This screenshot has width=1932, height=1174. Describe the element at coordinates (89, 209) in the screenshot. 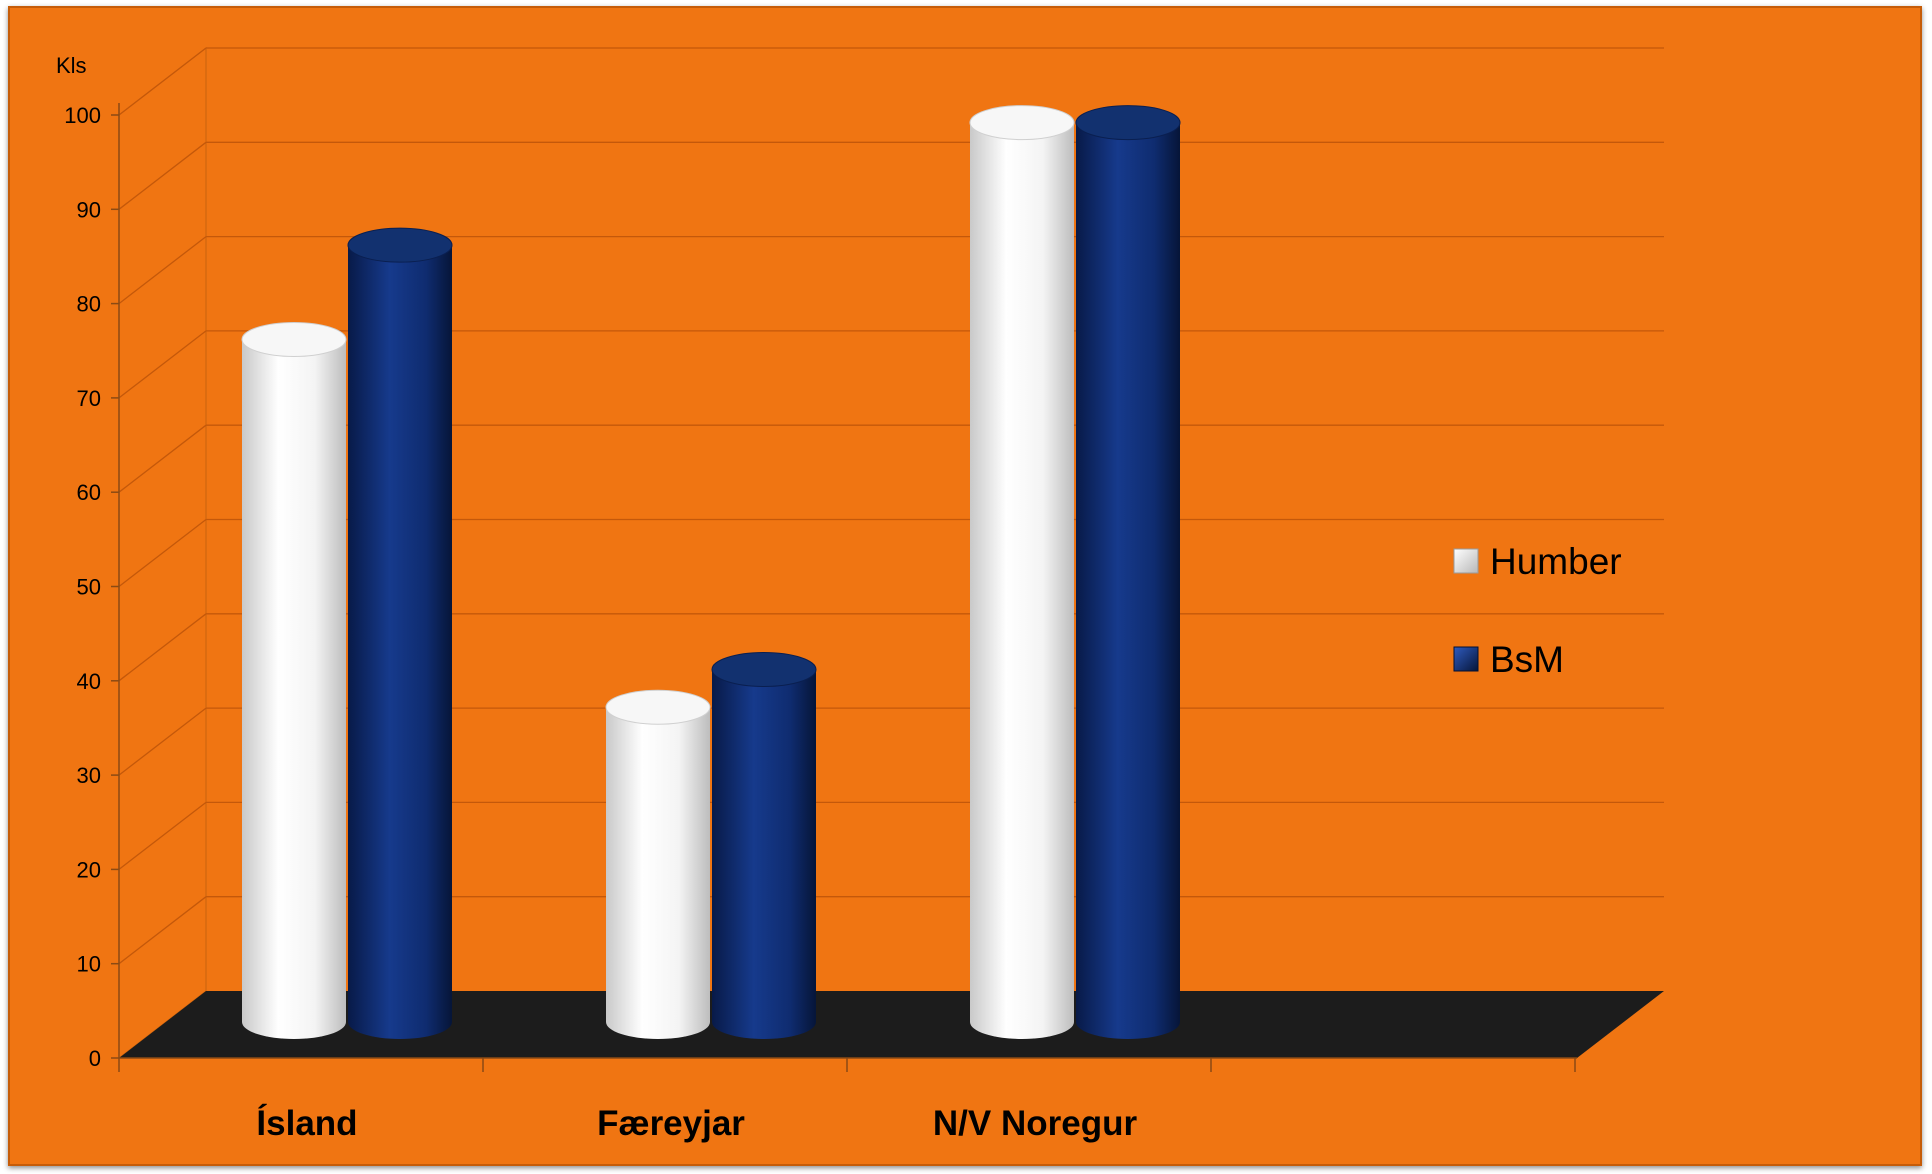

I see `y-tick-label: 90` at that location.